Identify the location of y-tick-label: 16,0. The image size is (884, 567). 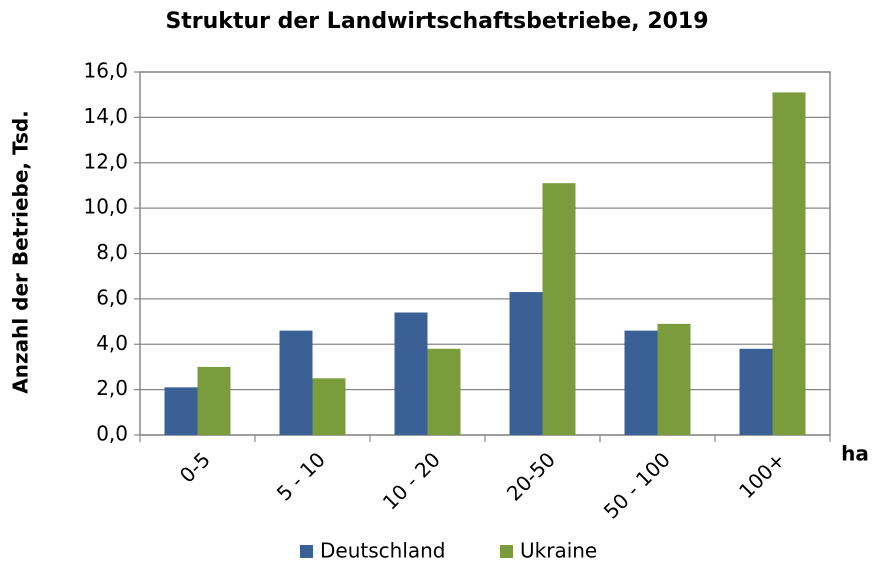
(105, 71).